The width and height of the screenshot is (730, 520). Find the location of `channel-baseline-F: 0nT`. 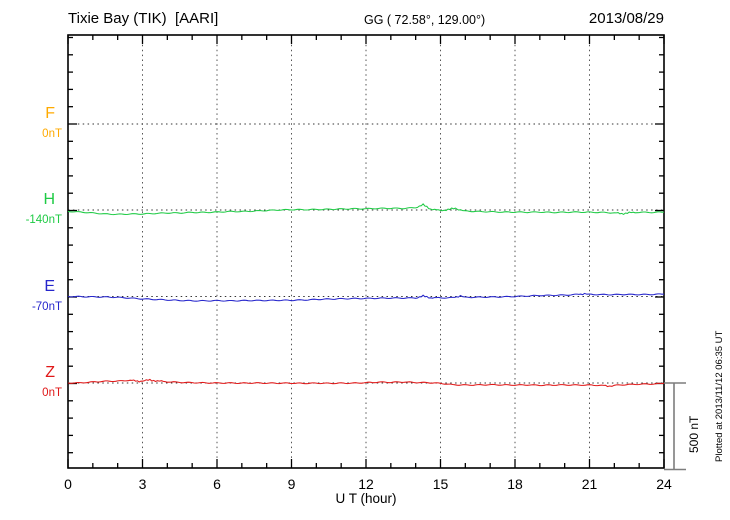

channel-baseline-F: 0nT is located at coordinates (52, 134).